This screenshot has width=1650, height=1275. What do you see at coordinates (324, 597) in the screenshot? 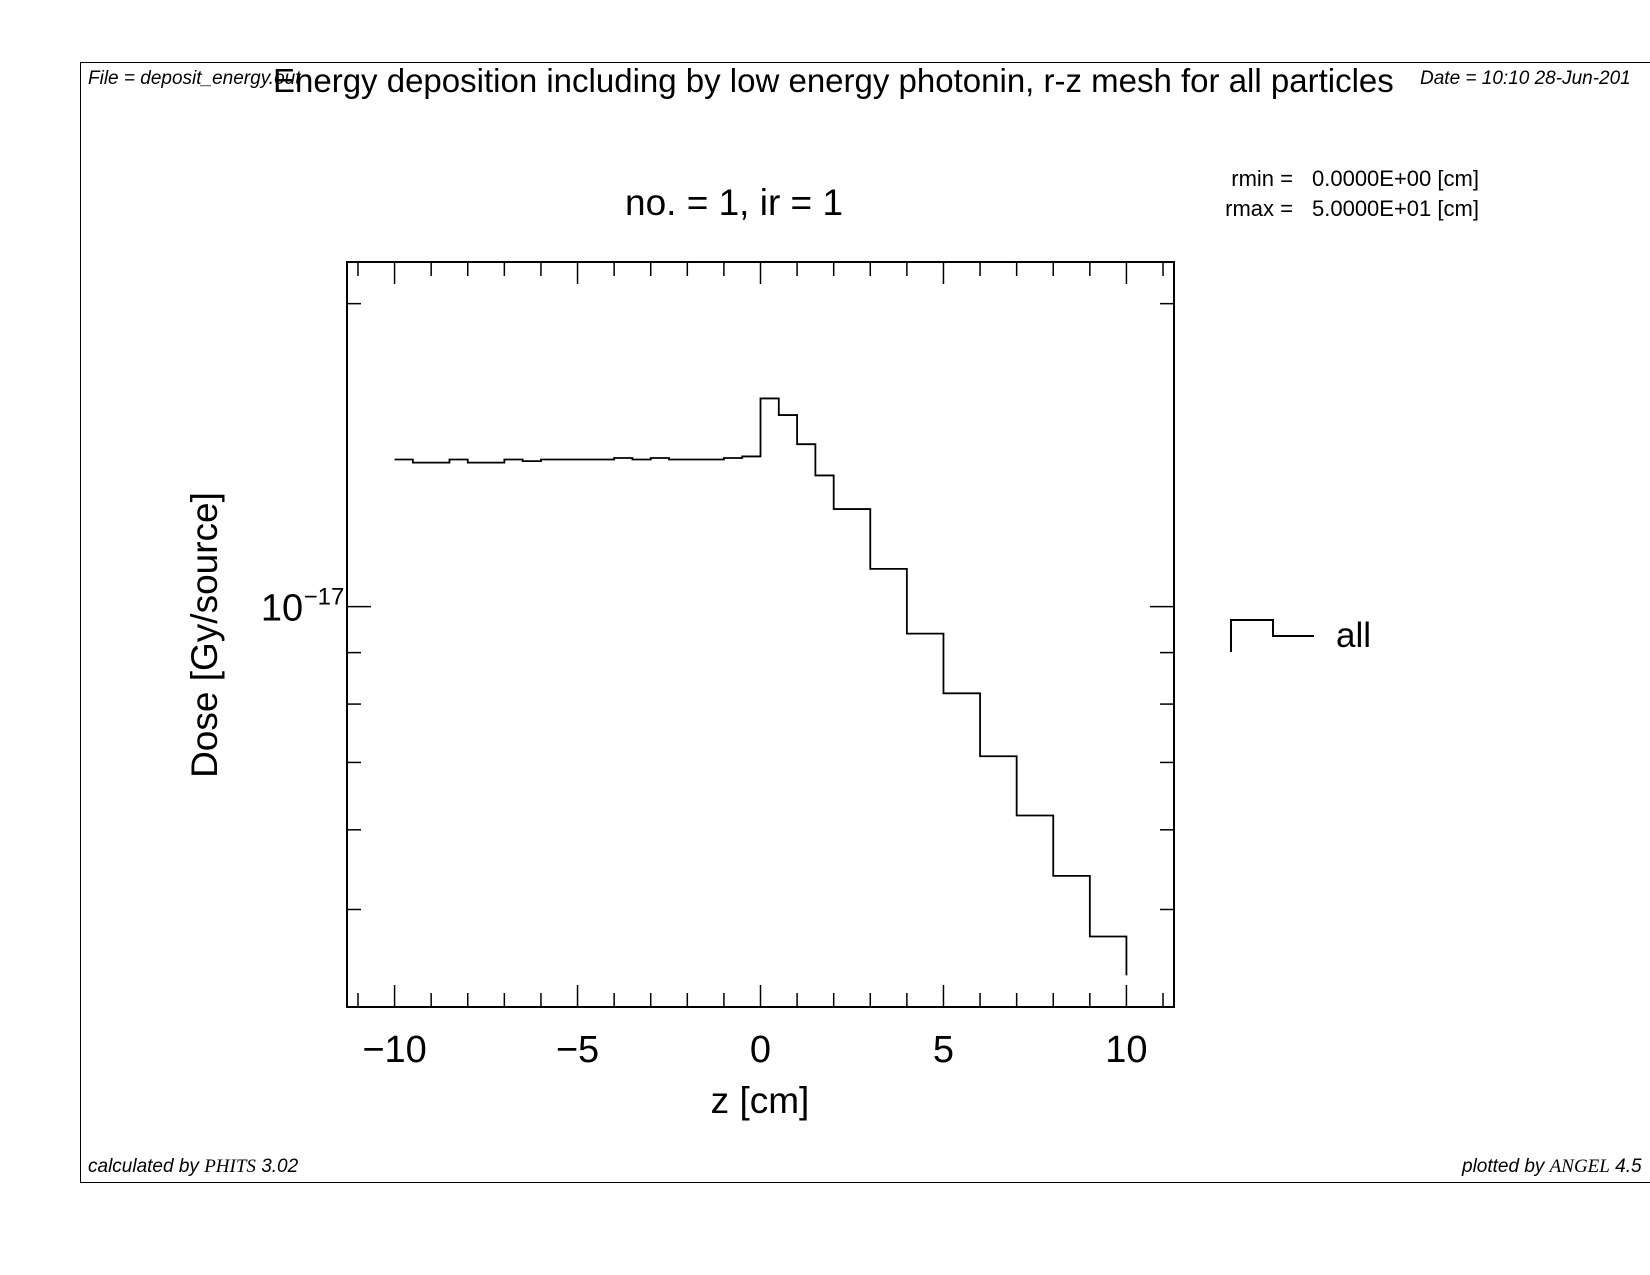
I see `y-tick-label-exponent: −17` at bounding box center [324, 597].